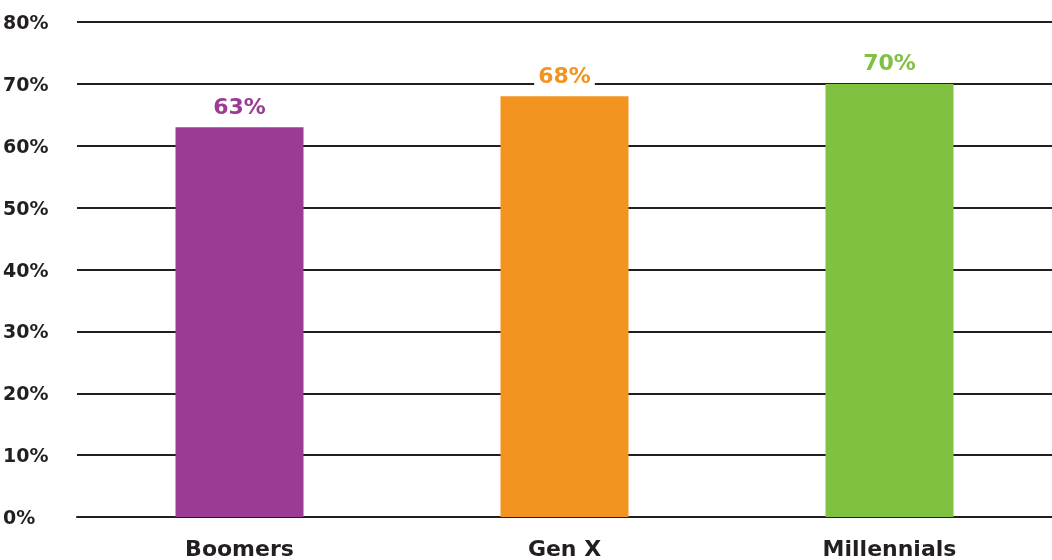  Describe the element at coordinates (564, 75) in the screenshot. I see `data-label: 68%` at that location.